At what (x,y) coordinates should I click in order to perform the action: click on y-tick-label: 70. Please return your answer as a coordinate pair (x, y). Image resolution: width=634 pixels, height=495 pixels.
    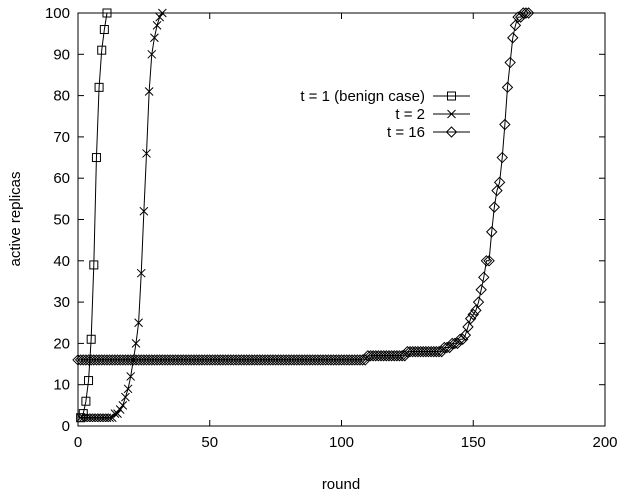
    Looking at the image, I should click on (61, 137).